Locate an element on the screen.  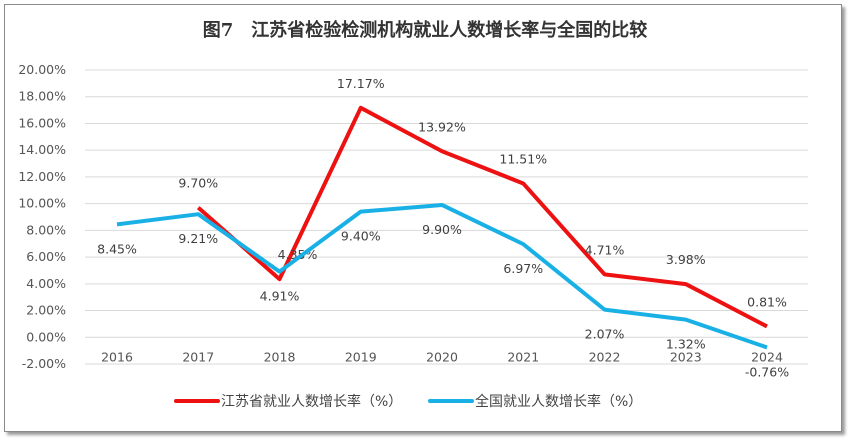
data-label: 13.92% is located at coordinates (442, 126).